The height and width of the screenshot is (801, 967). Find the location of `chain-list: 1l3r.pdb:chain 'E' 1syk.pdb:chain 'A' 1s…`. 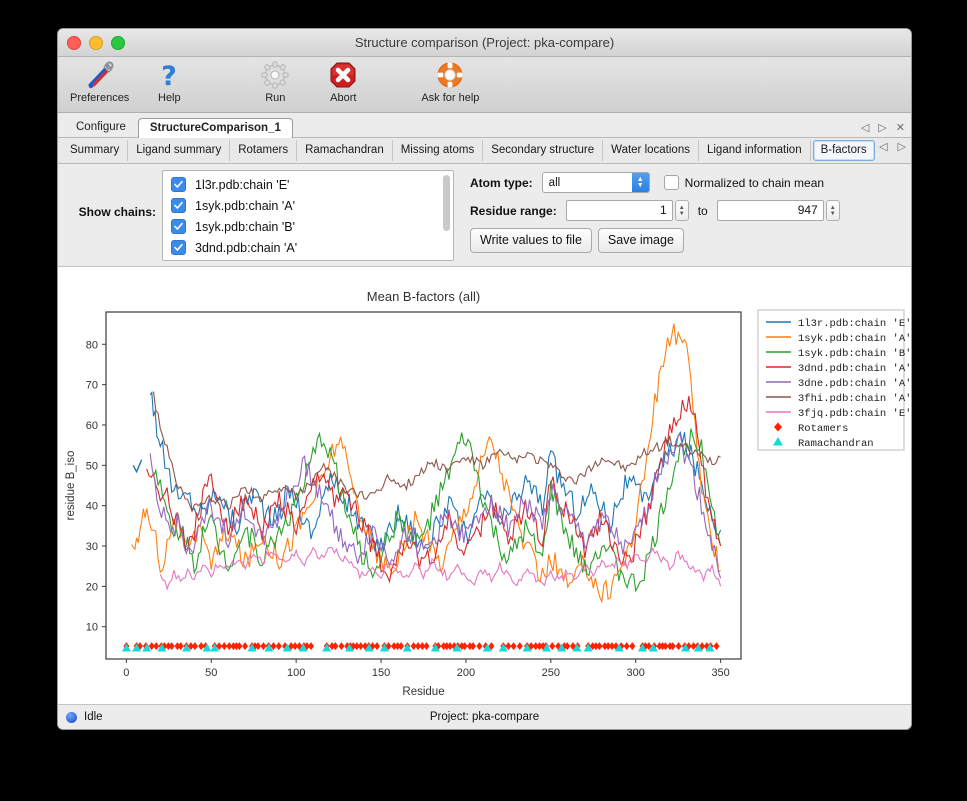

chain-list: 1l3r.pdb:chain 'E' 1syk.pdb:chain 'A' 1s… is located at coordinates (308, 215).